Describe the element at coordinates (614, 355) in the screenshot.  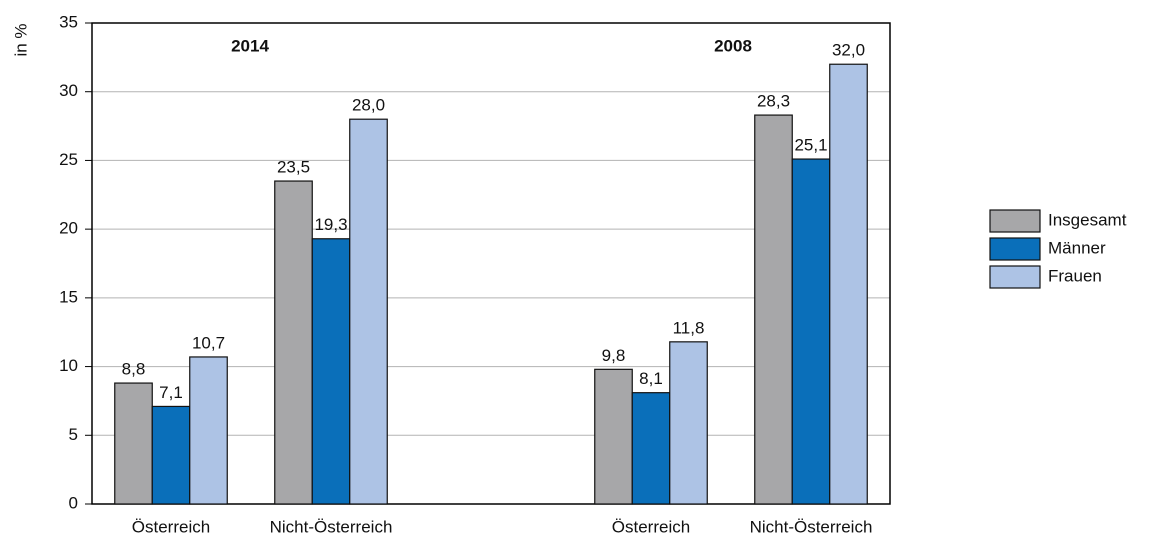
I see `value-label: 9,8` at that location.